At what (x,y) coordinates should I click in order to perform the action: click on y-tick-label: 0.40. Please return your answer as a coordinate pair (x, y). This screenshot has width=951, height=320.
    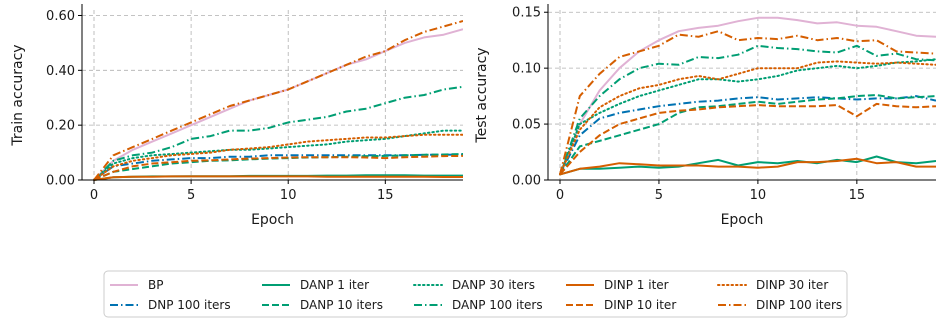
    Looking at the image, I should click on (60, 71).